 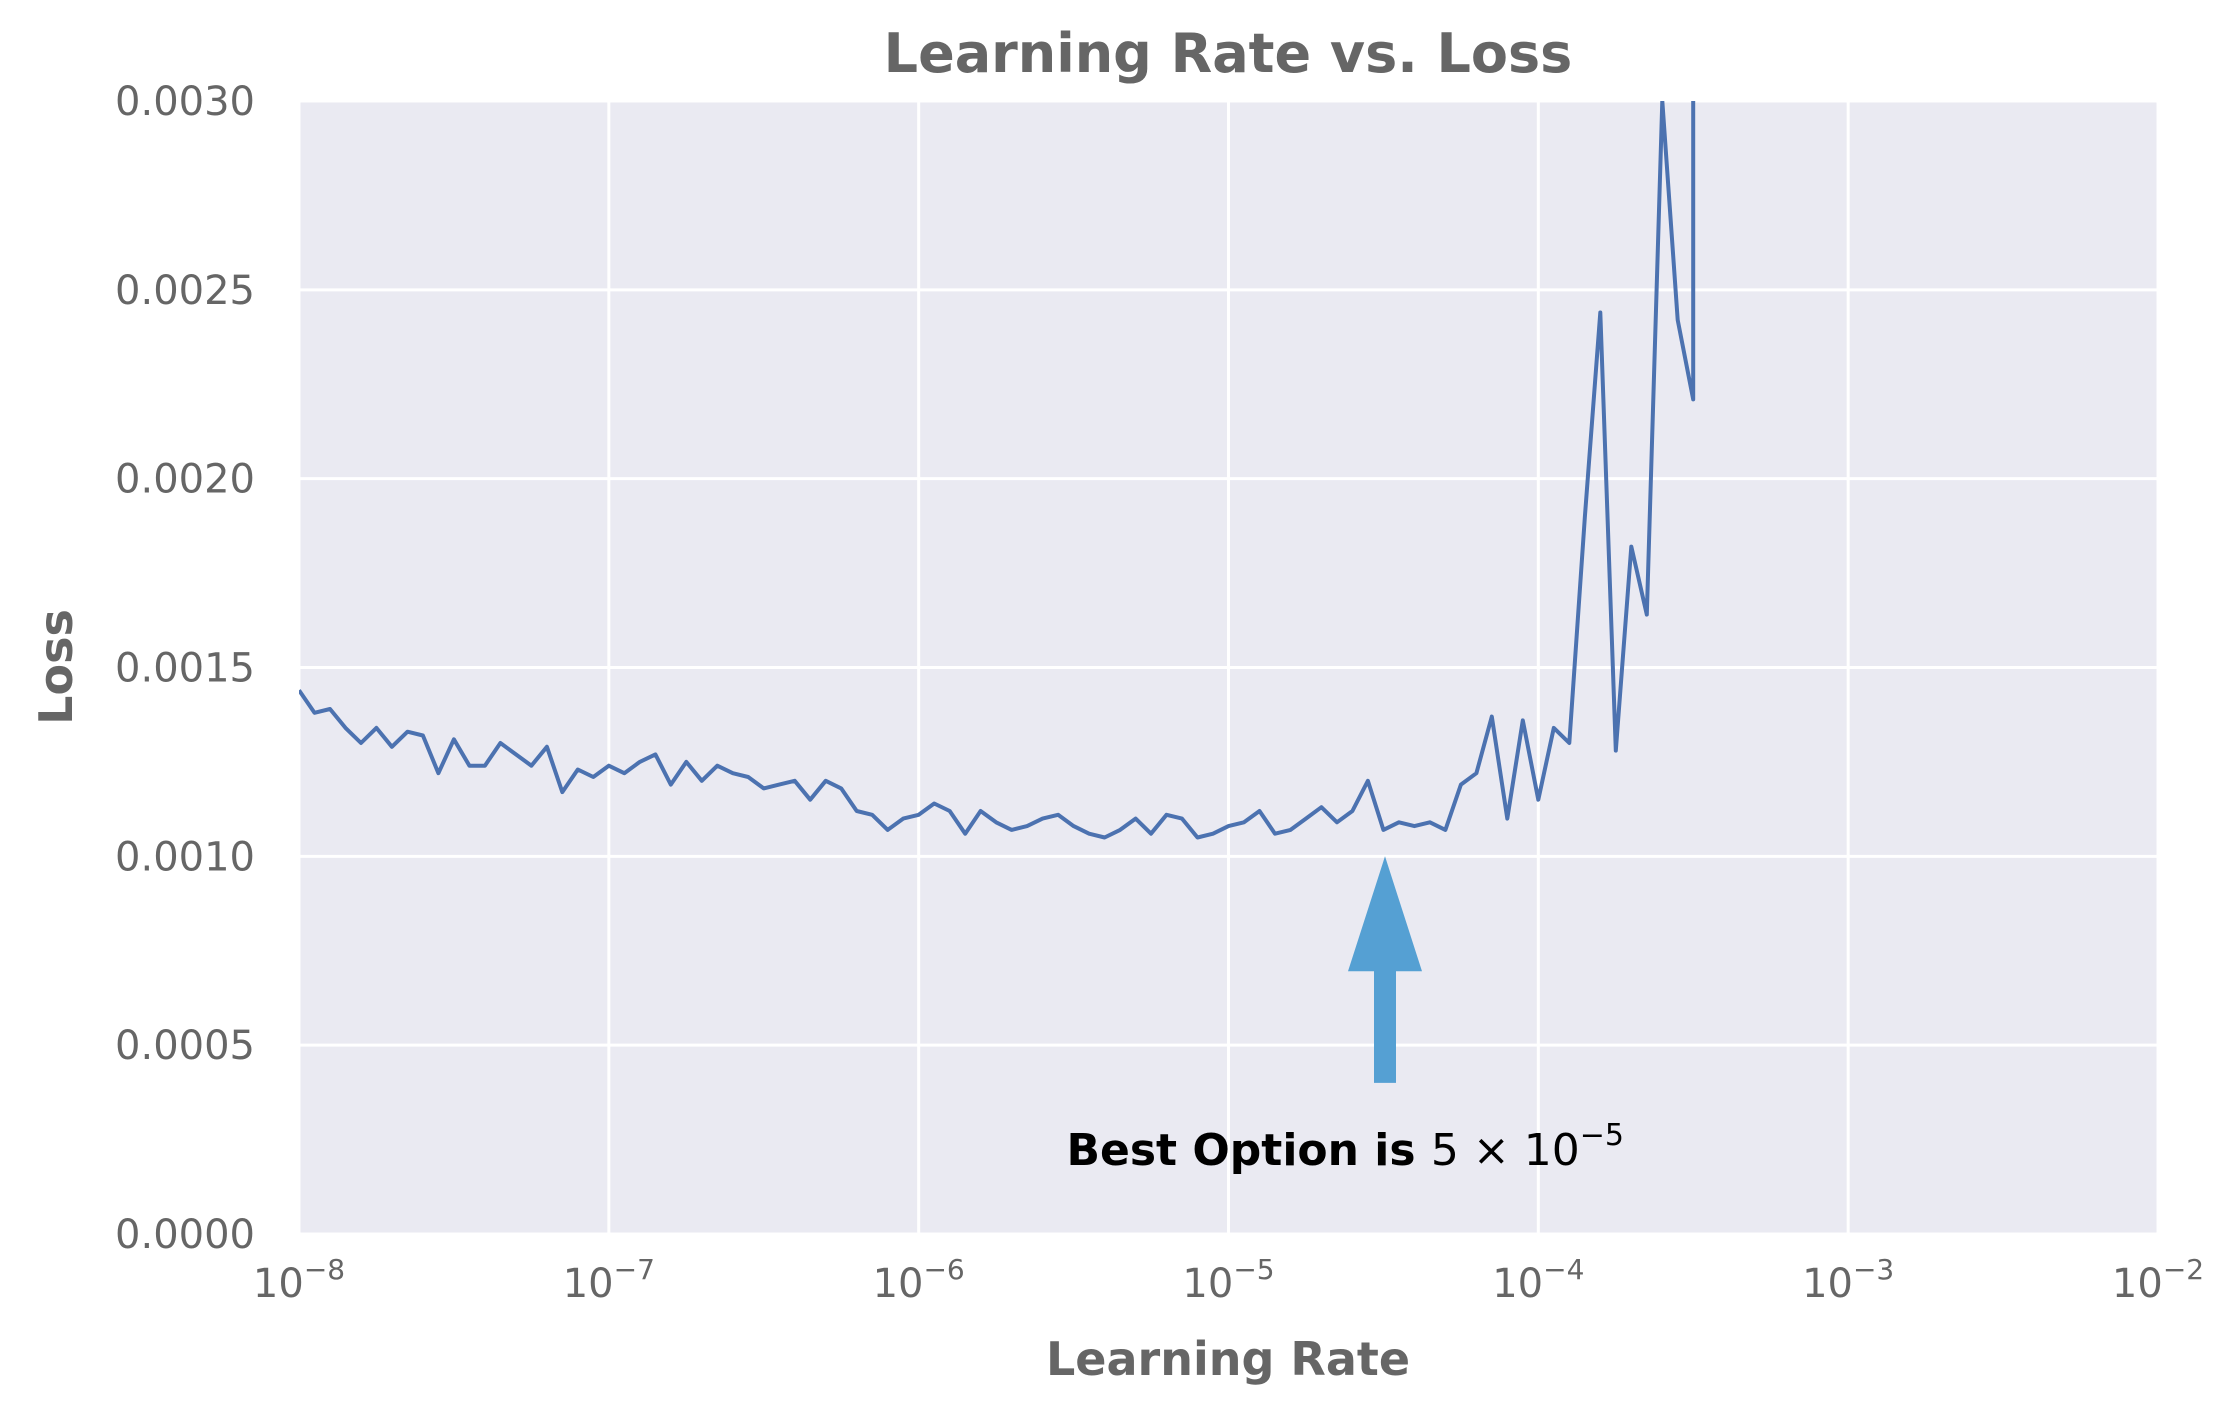 What do you see at coordinates (56, 667) in the screenshot?
I see `y-axis-label: Loss` at bounding box center [56, 667].